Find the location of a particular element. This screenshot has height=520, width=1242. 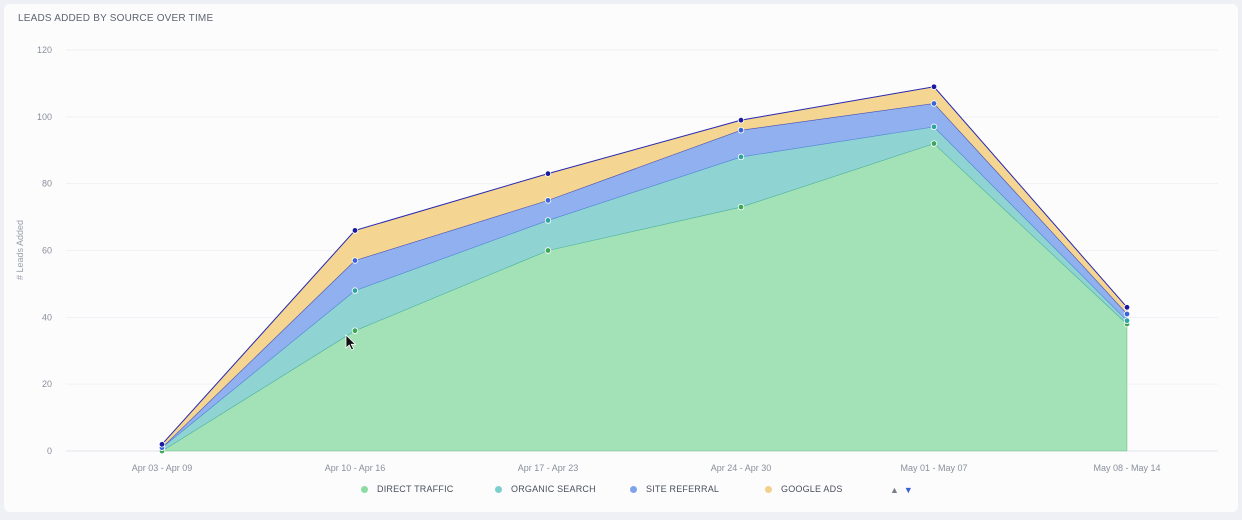

legend-item-organic-search: ORGANIC SEARCH is located at coordinates (545, 489).